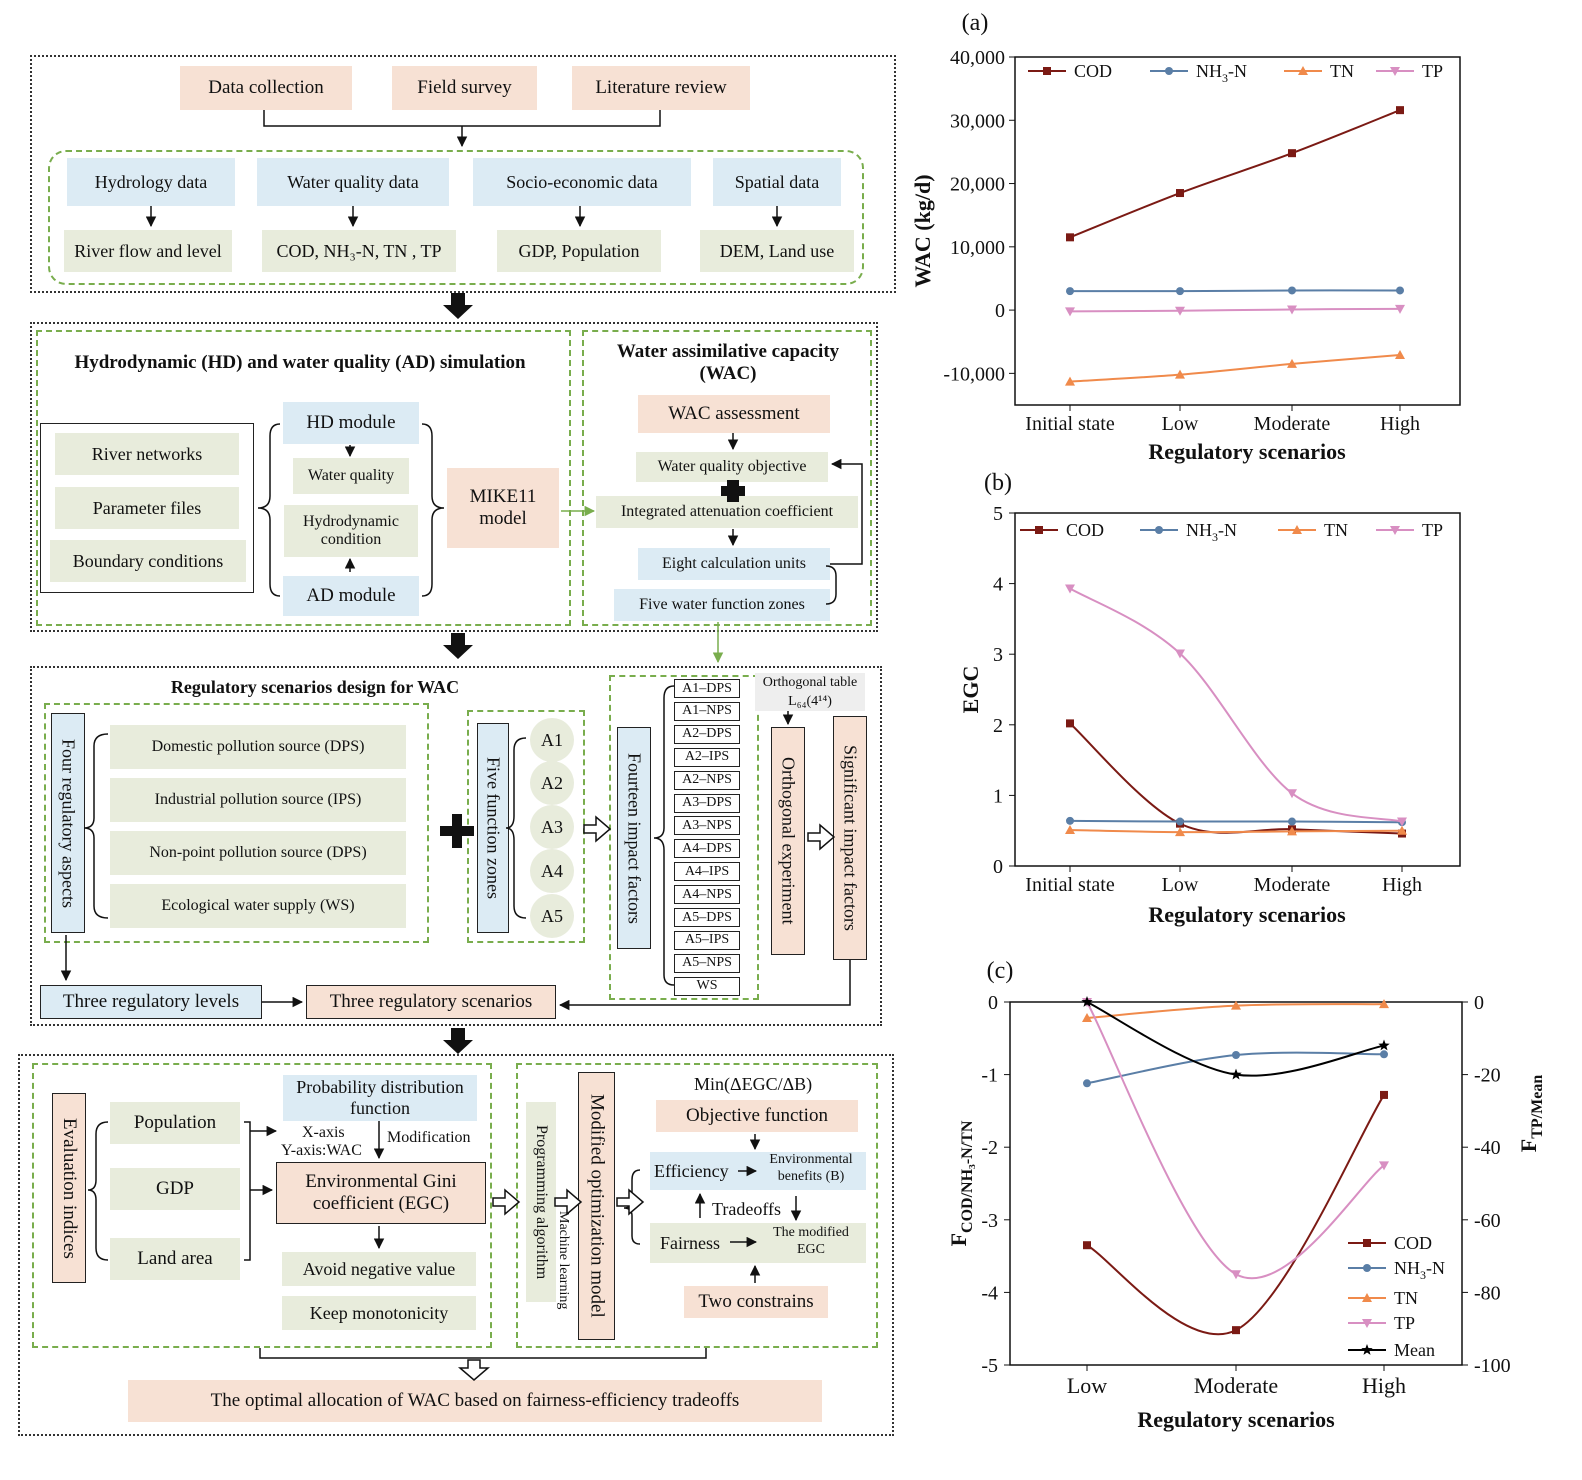 The image size is (1582, 1480). I want to click on legend-label: COD, so click(1413, 1243).